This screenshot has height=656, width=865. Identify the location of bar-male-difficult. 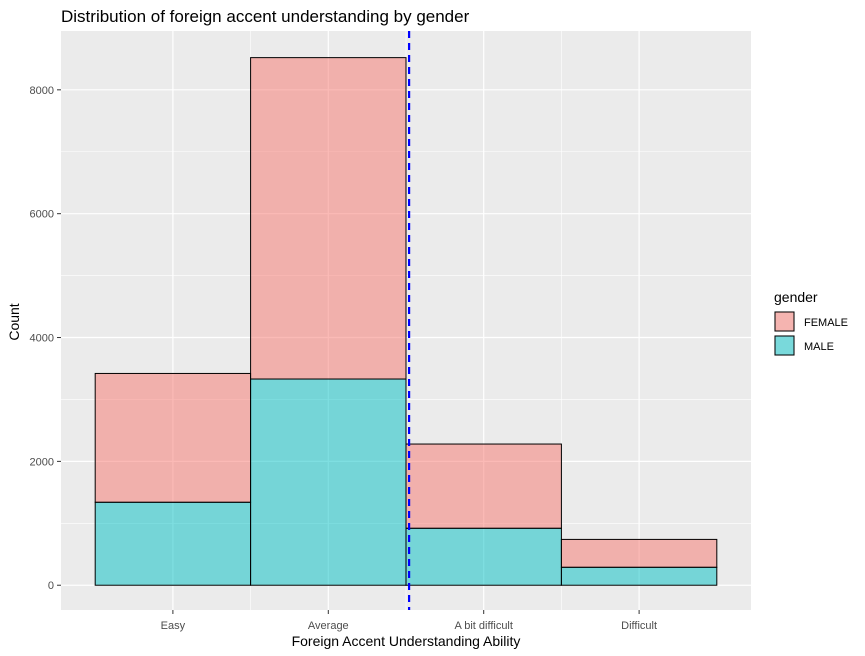
(639, 576).